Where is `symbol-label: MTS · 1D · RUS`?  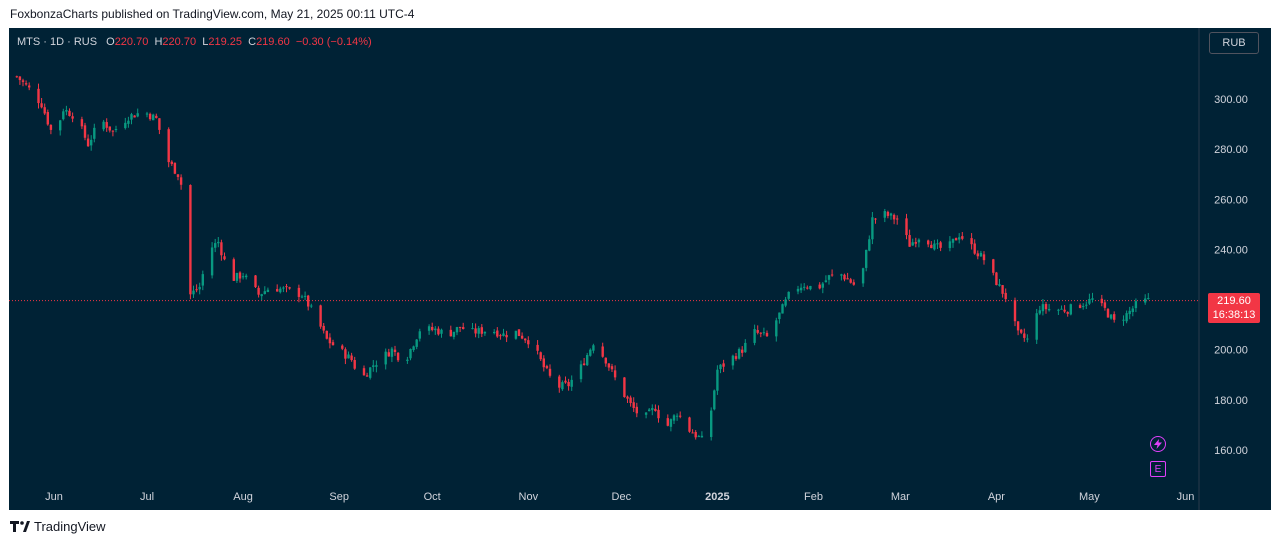
symbol-label: MTS · 1D · RUS is located at coordinates (57, 42).